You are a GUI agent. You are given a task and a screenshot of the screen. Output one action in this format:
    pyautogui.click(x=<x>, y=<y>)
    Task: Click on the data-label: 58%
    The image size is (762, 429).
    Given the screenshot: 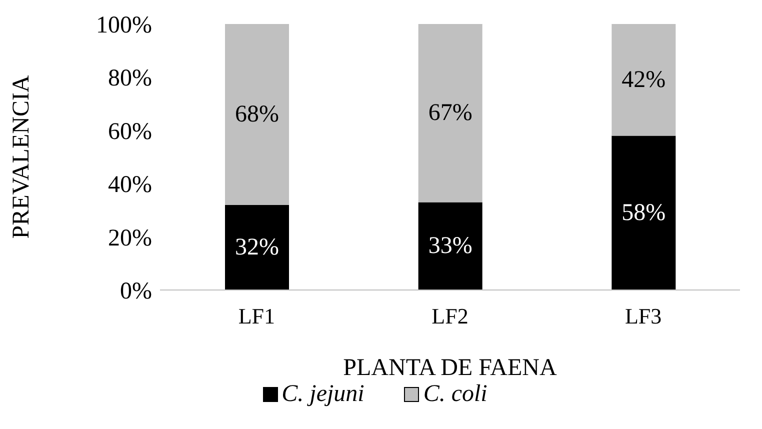 What is the action you would take?
    pyautogui.click(x=644, y=213)
    